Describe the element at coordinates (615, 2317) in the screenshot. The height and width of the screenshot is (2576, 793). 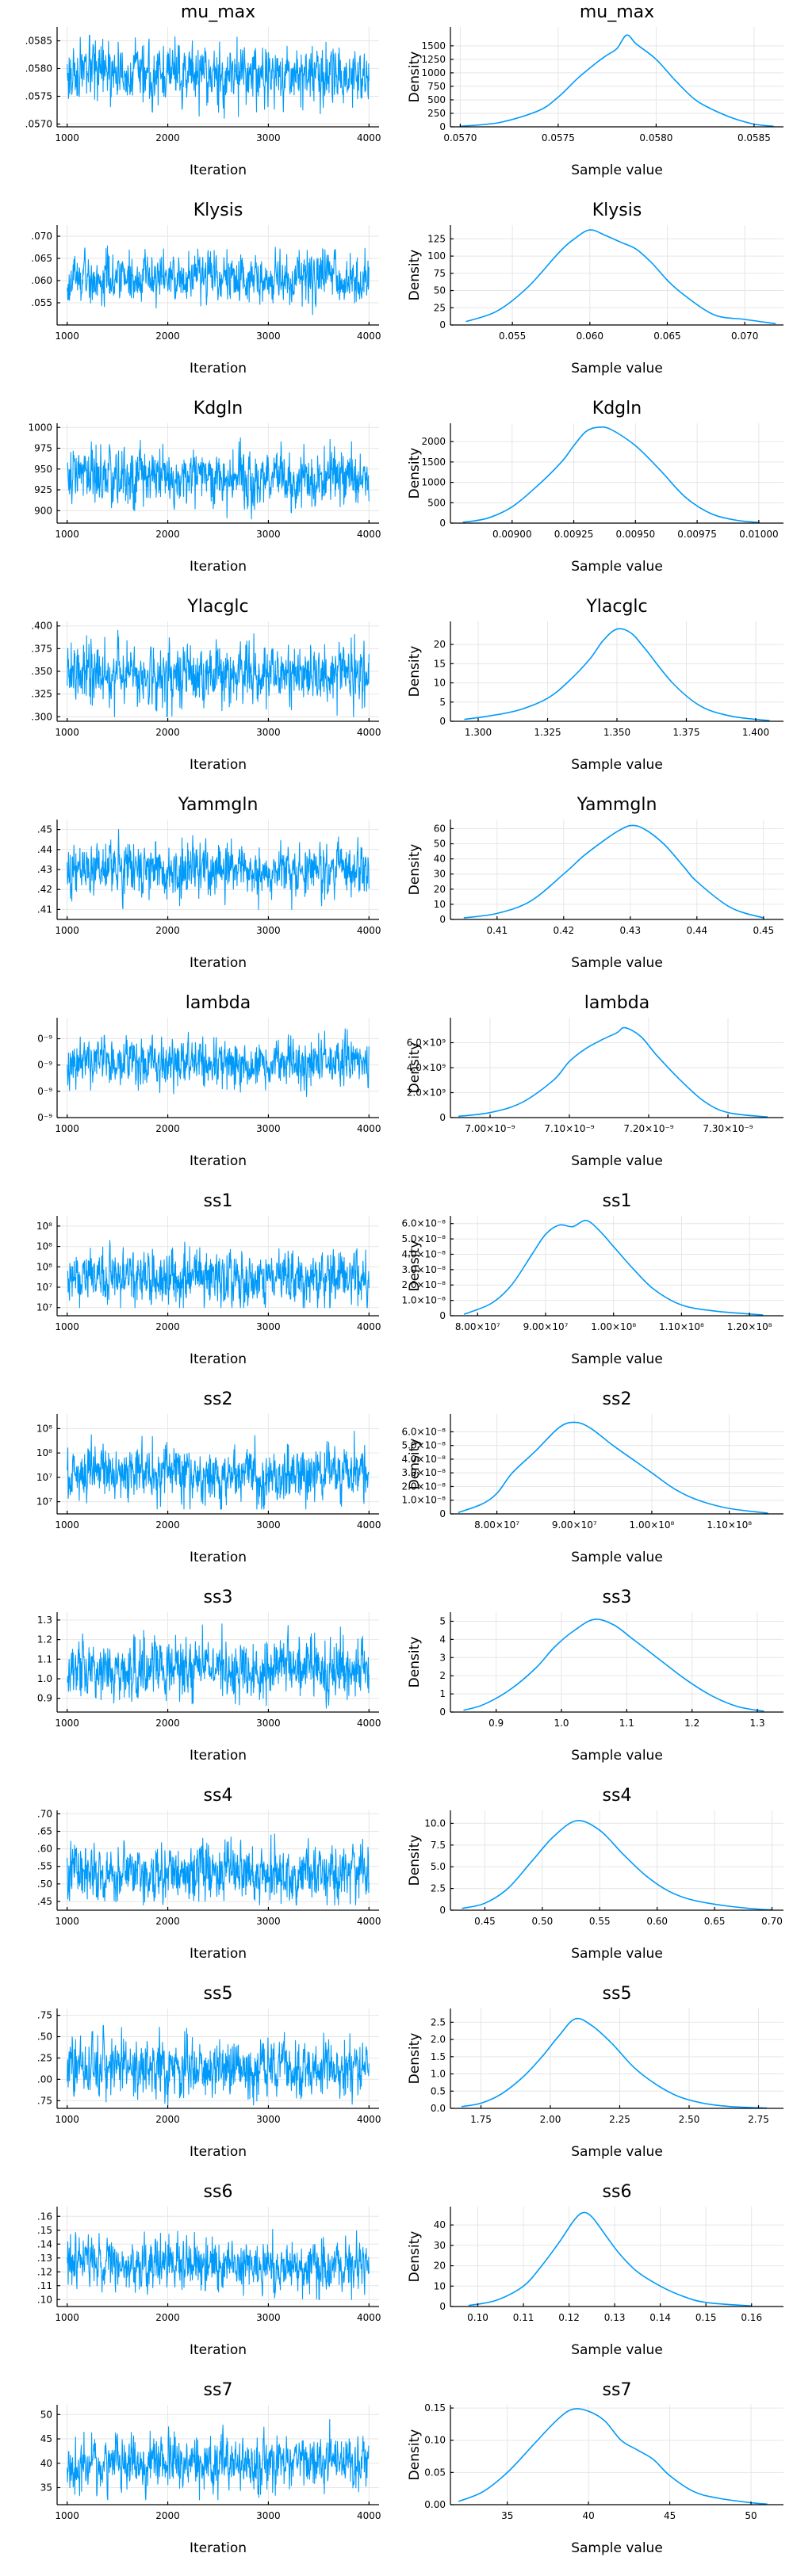
I see `x-tick-label: 0.13` at that location.